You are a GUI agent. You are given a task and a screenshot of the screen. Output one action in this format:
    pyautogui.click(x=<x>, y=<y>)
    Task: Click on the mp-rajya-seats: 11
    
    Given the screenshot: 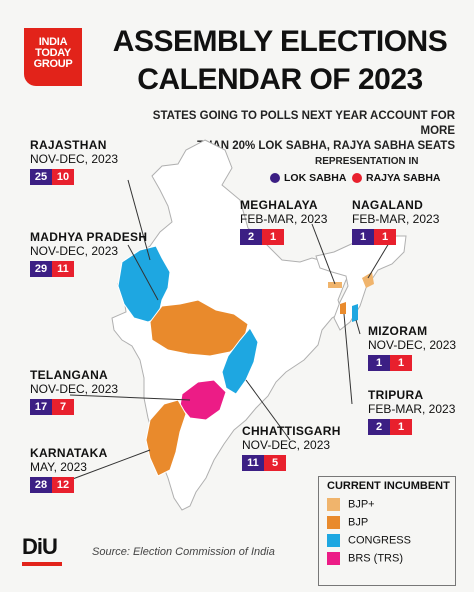 What is the action you would take?
    pyautogui.click(x=63, y=269)
    